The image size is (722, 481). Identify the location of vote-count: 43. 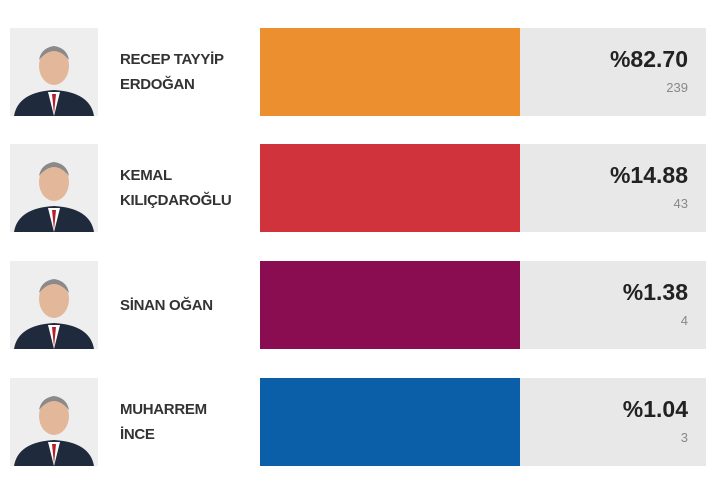
(680, 203).